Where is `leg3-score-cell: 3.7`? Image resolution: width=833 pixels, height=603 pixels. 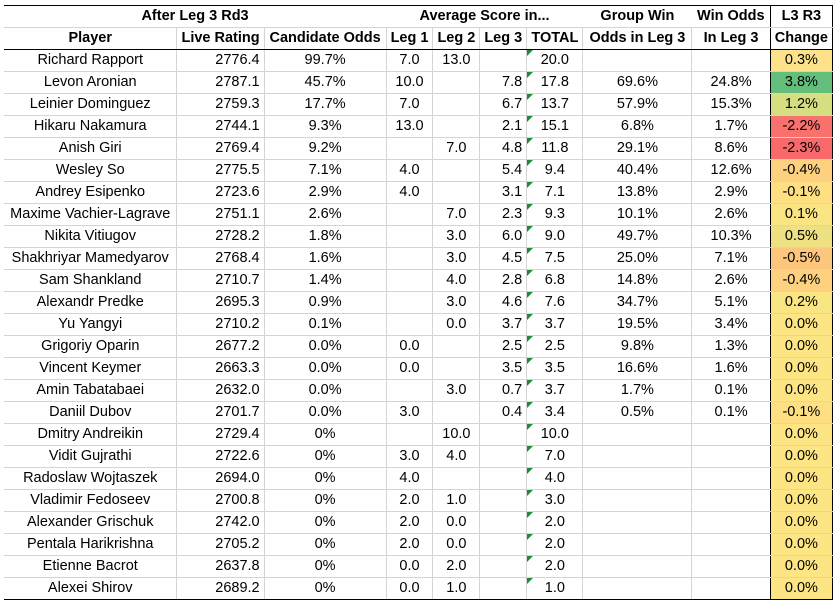 leg3-score-cell: 3.7 is located at coordinates (503, 324).